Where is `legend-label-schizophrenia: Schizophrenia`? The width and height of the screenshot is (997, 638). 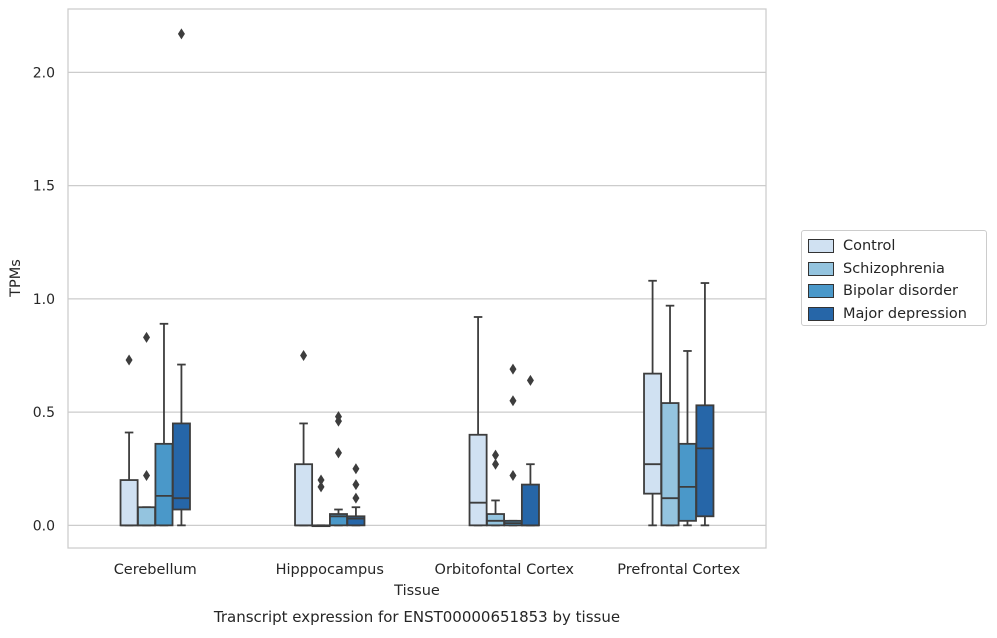 legend-label-schizophrenia: Schizophrenia is located at coordinates (894, 268).